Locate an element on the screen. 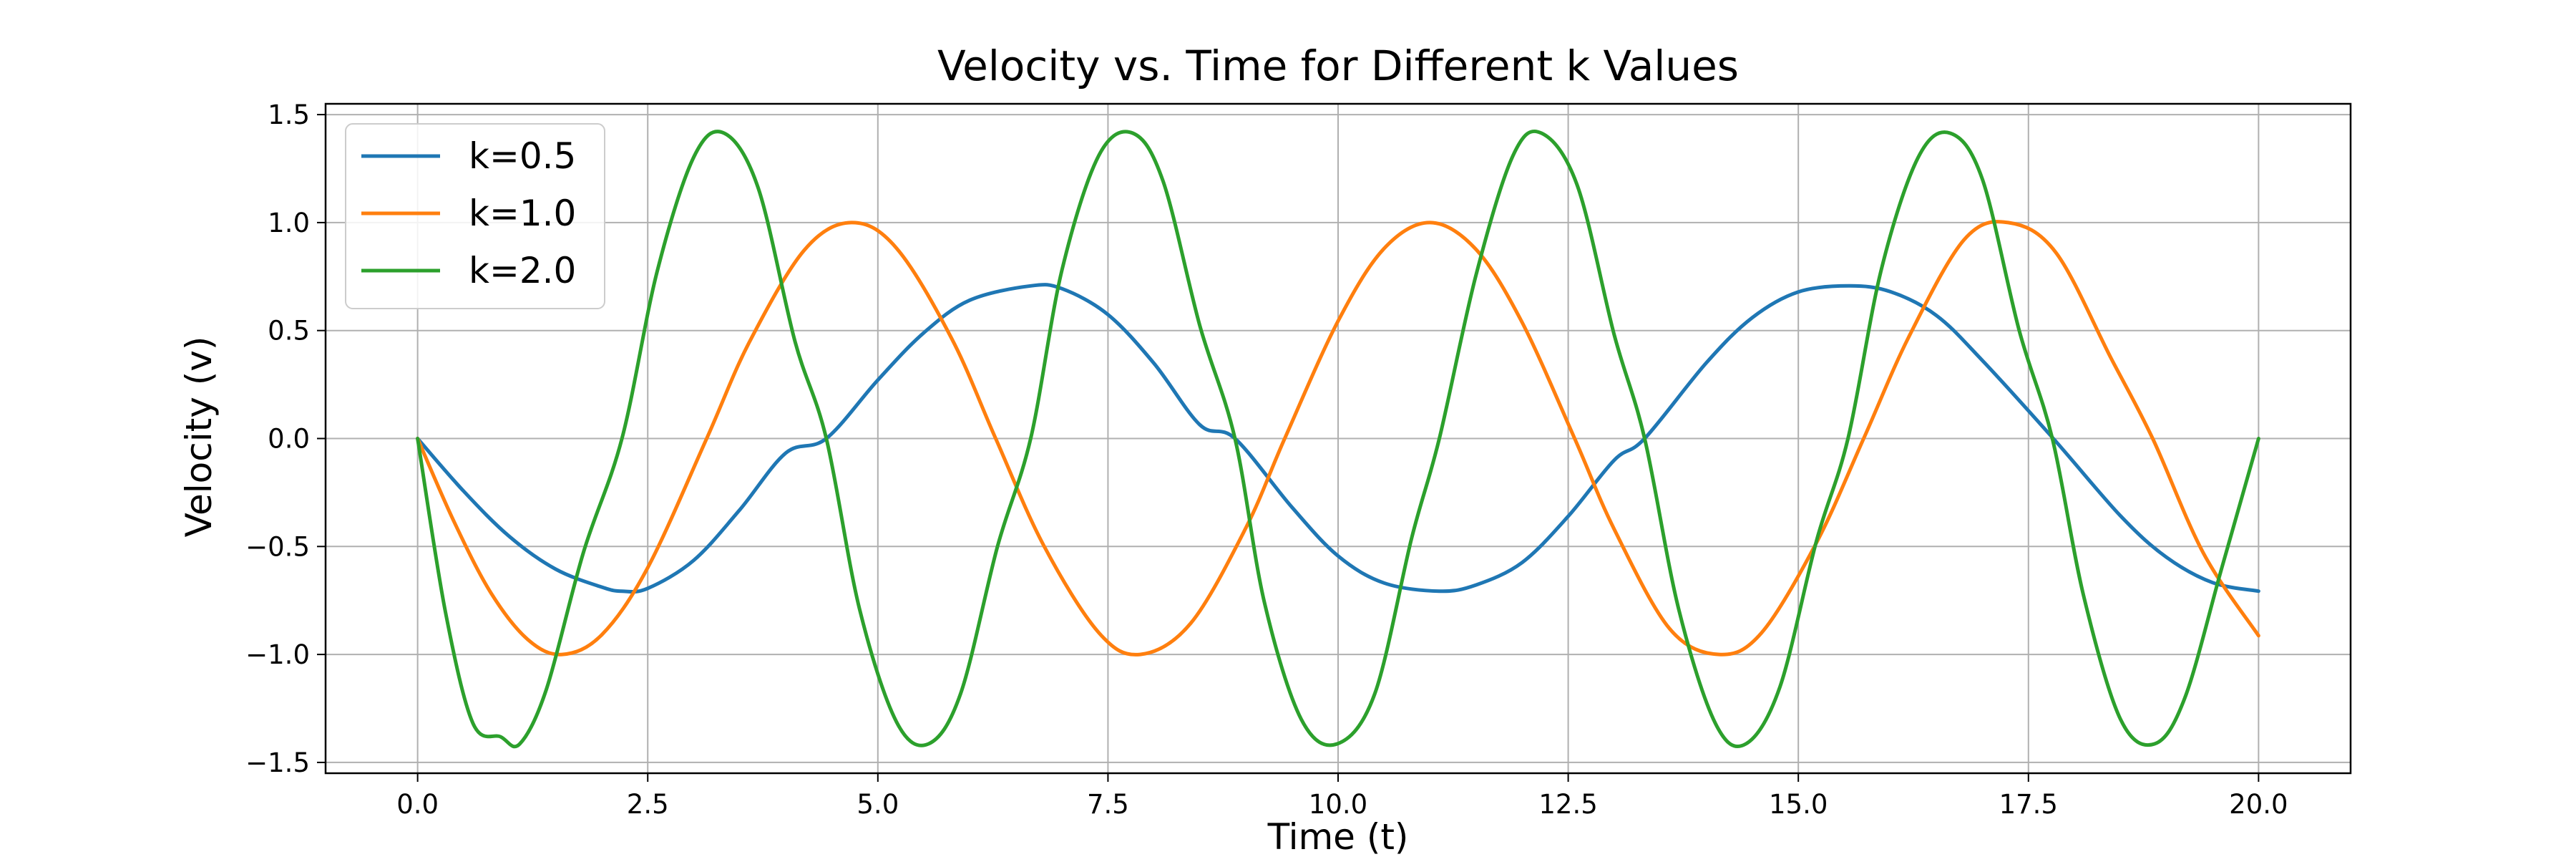 The image size is (2576, 862). x-tick-label: 17.5 is located at coordinates (2028, 804).